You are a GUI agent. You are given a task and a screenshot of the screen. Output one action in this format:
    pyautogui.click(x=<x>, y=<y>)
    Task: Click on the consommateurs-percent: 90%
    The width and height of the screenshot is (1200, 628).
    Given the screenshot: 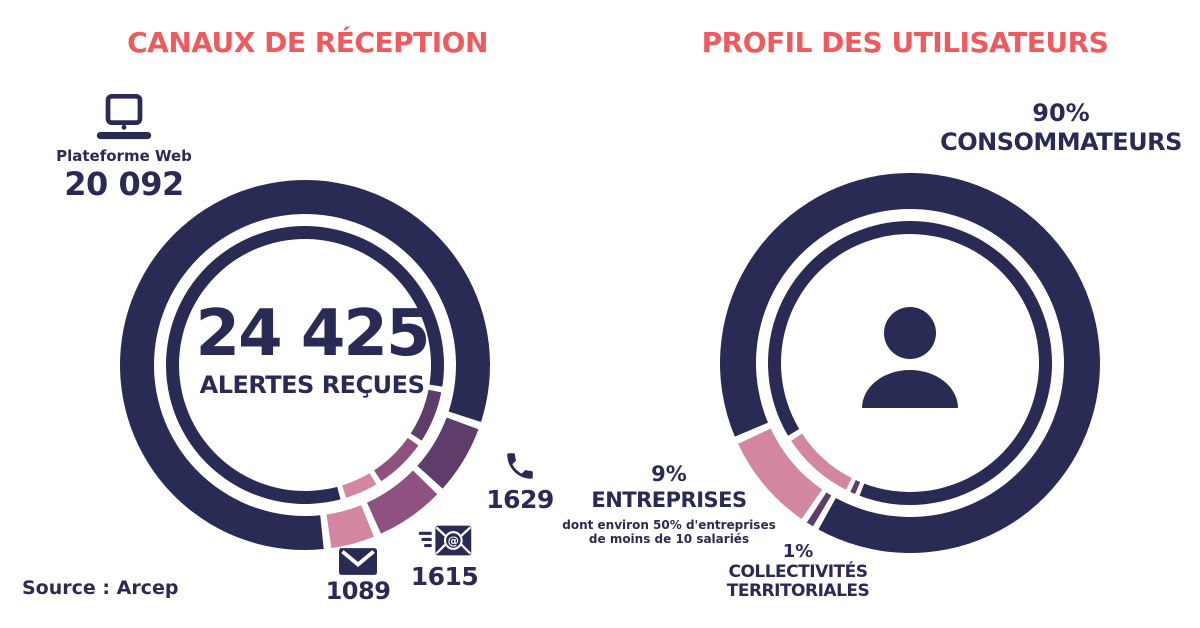 What is the action you would take?
    pyautogui.click(x=1061, y=113)
    